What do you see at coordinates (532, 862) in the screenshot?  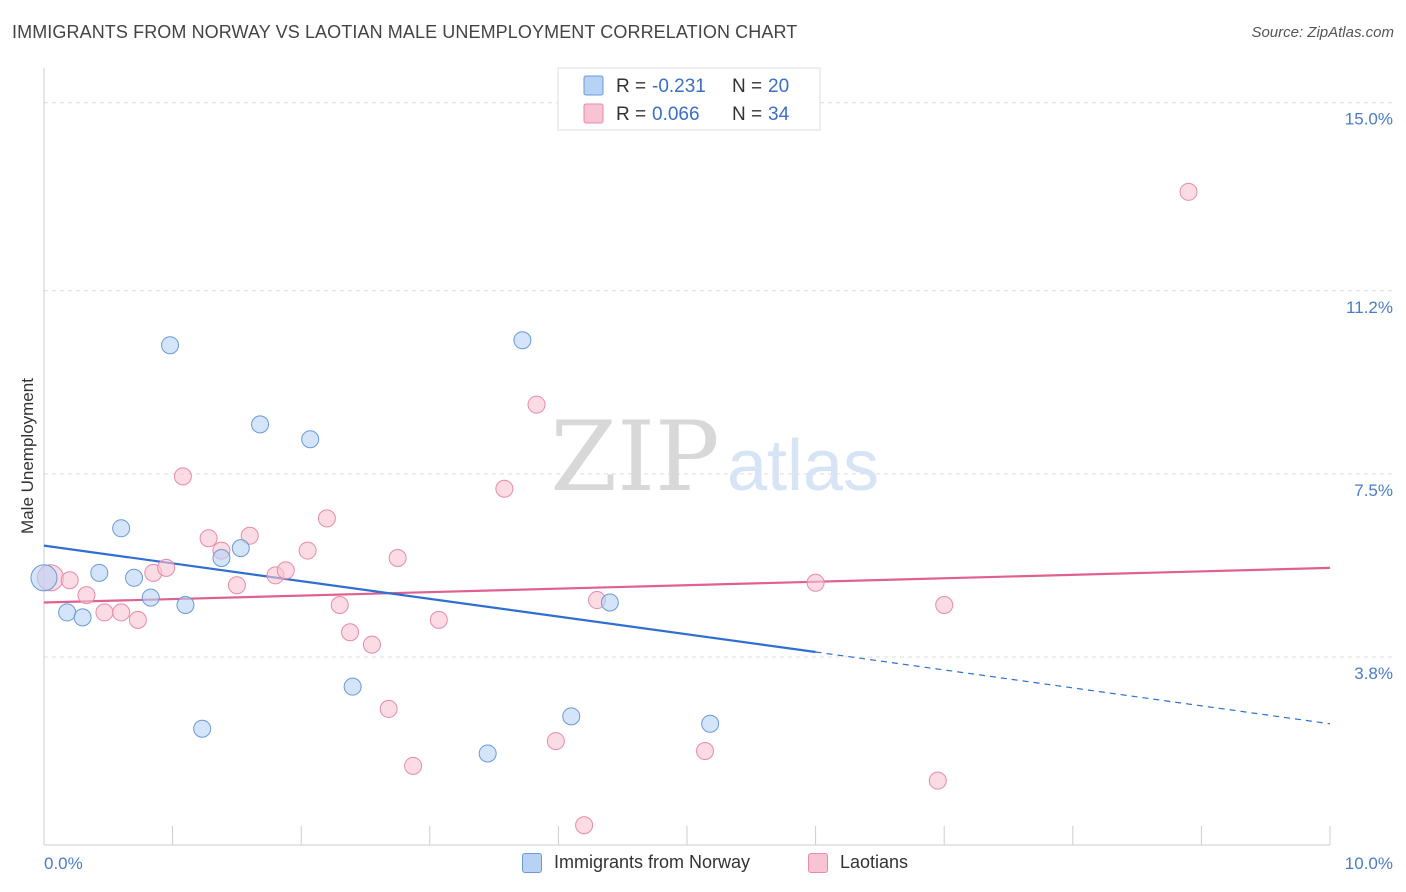 I see `bottom-legend-swatch-norway` at bounding box center [532, 862].